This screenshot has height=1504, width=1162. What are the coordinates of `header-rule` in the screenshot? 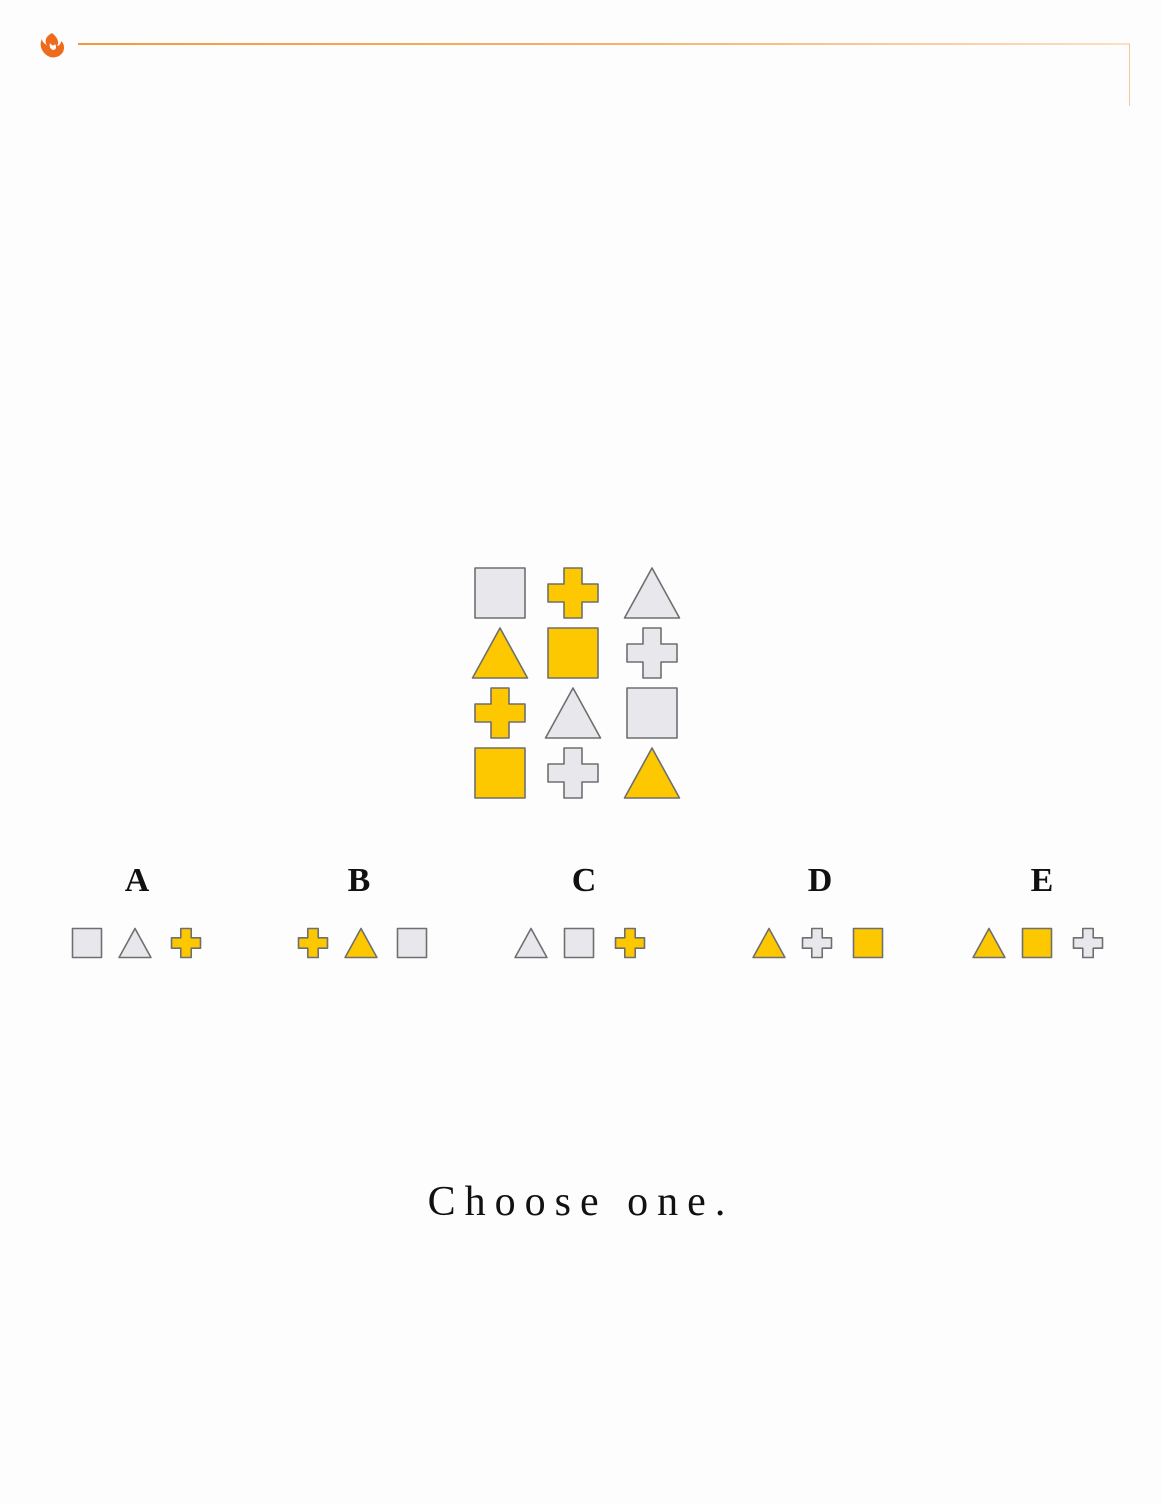 It's located at (604, 44).